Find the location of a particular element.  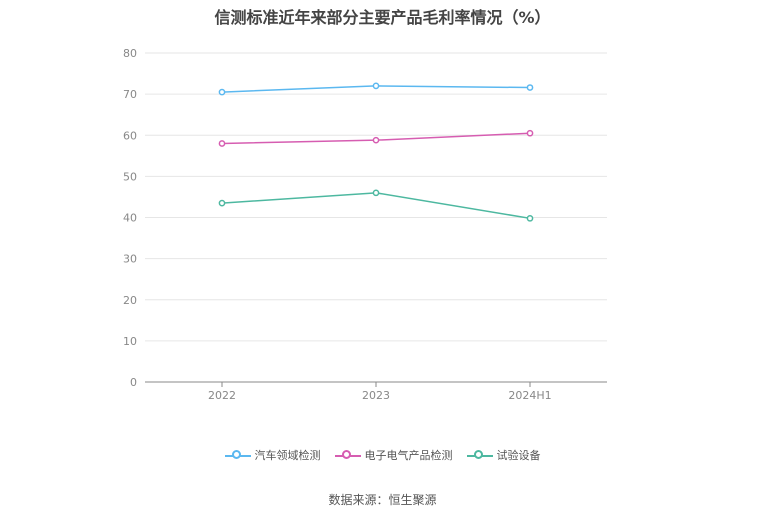

legend-item: 试验设备 is located at coordinates (503, 455).